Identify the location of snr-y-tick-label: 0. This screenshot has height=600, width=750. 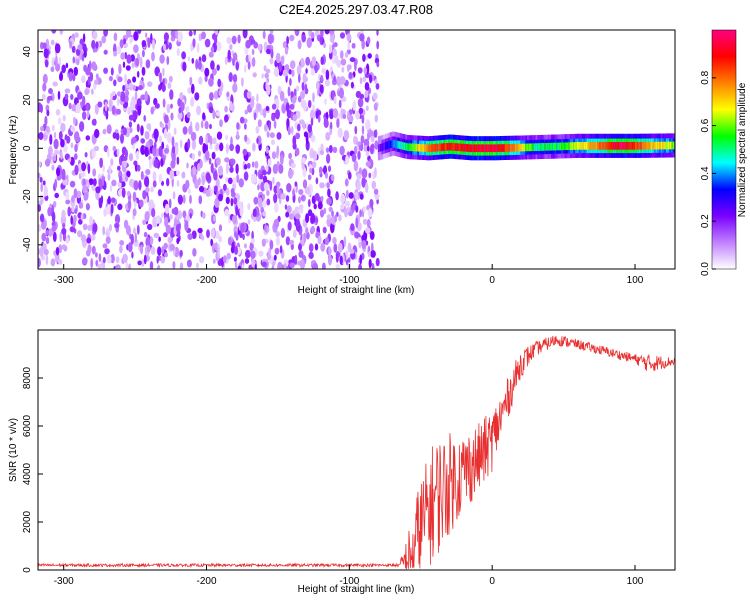
(27, 570).